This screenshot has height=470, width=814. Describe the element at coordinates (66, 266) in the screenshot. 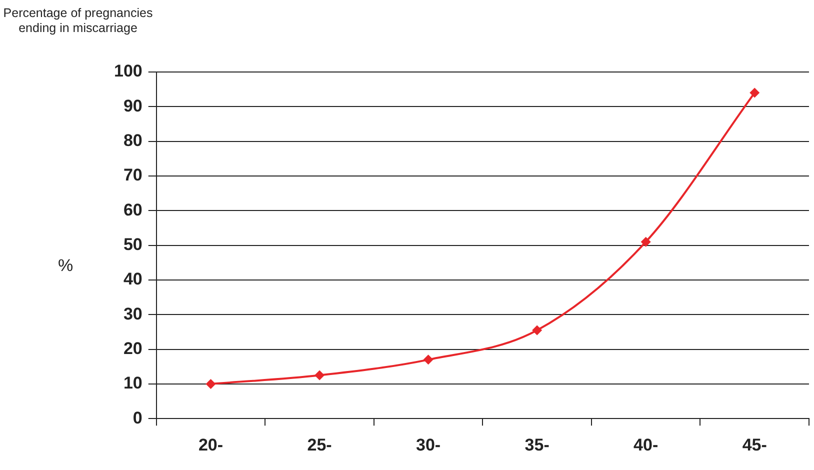

I see `y-axis-title: %` at that location.